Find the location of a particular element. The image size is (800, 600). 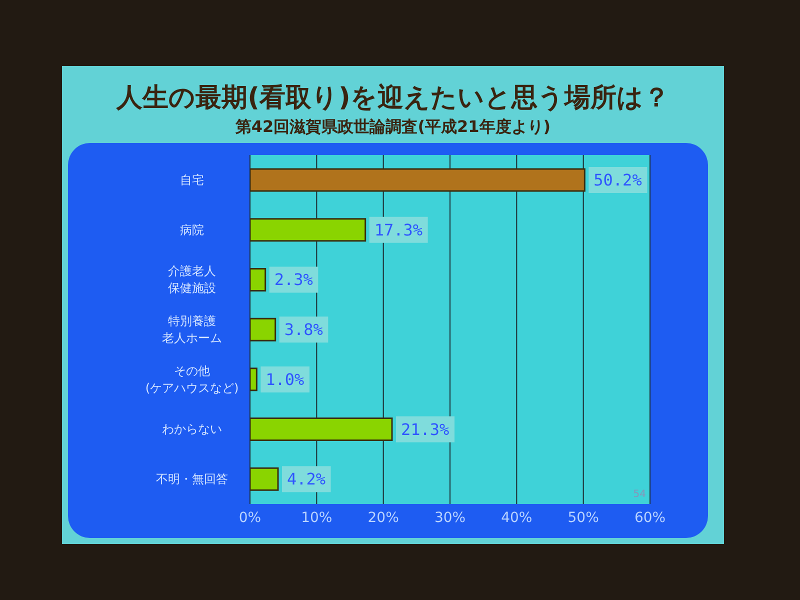

data-label: 4.2% is located at coordinates (306, 479).